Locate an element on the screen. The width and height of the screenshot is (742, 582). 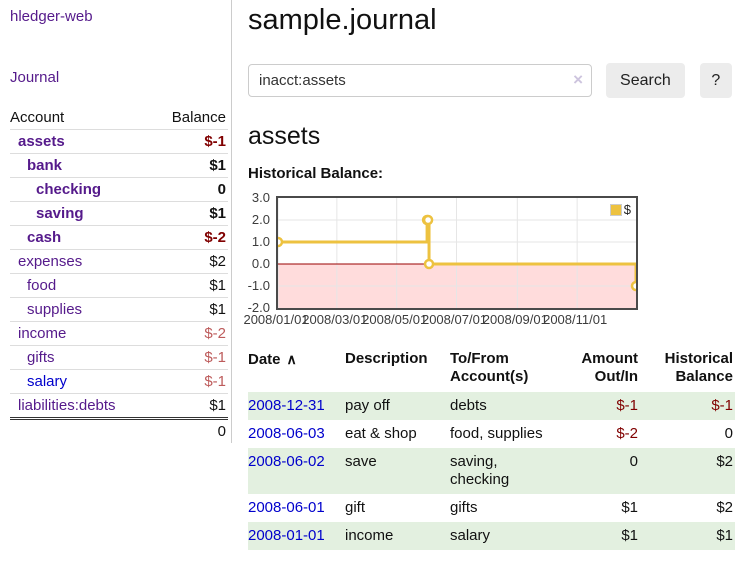
sidebar-account-assets: assets is located at coordinates (41, 141).